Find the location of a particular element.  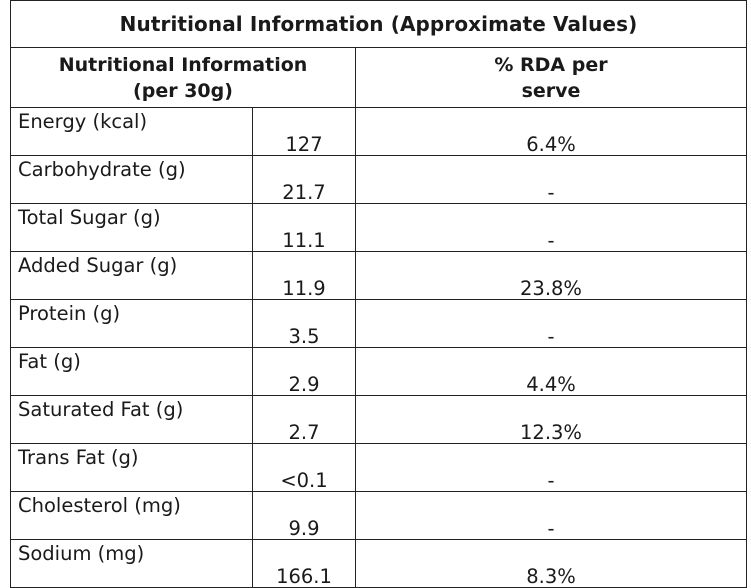

nutrient-value: 166.1 is located at coordinates (304, 576).